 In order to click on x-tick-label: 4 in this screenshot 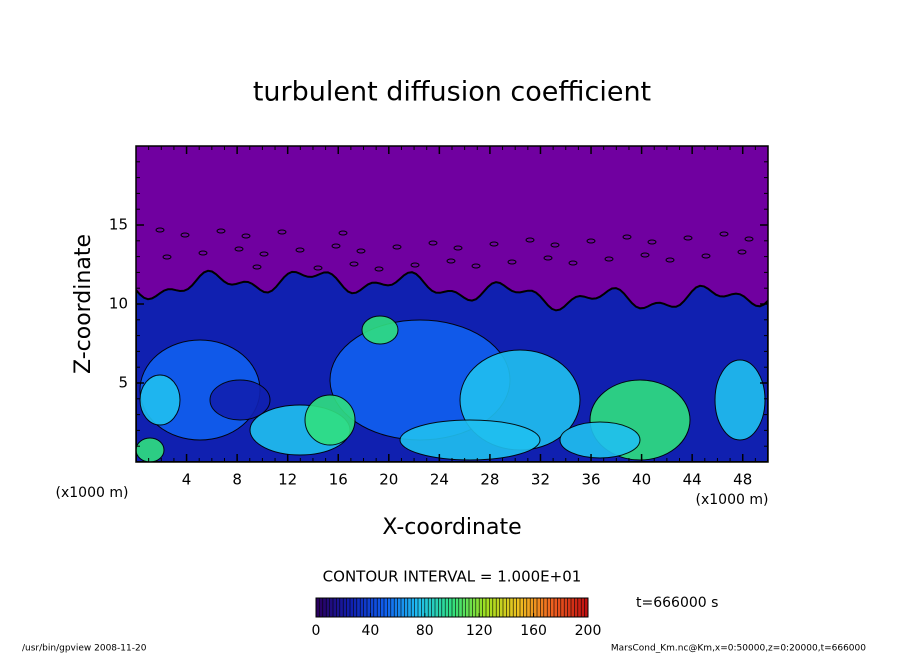, I will do `click(187, 480)`.